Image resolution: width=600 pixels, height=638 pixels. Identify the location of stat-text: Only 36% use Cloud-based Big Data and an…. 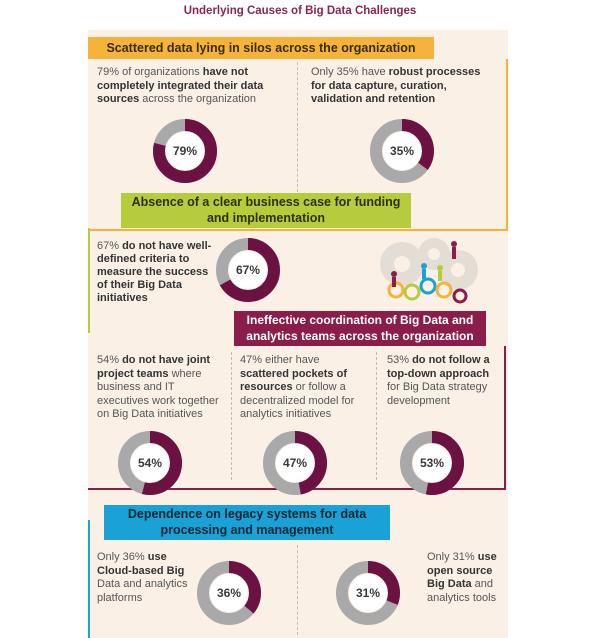
(142, 577).